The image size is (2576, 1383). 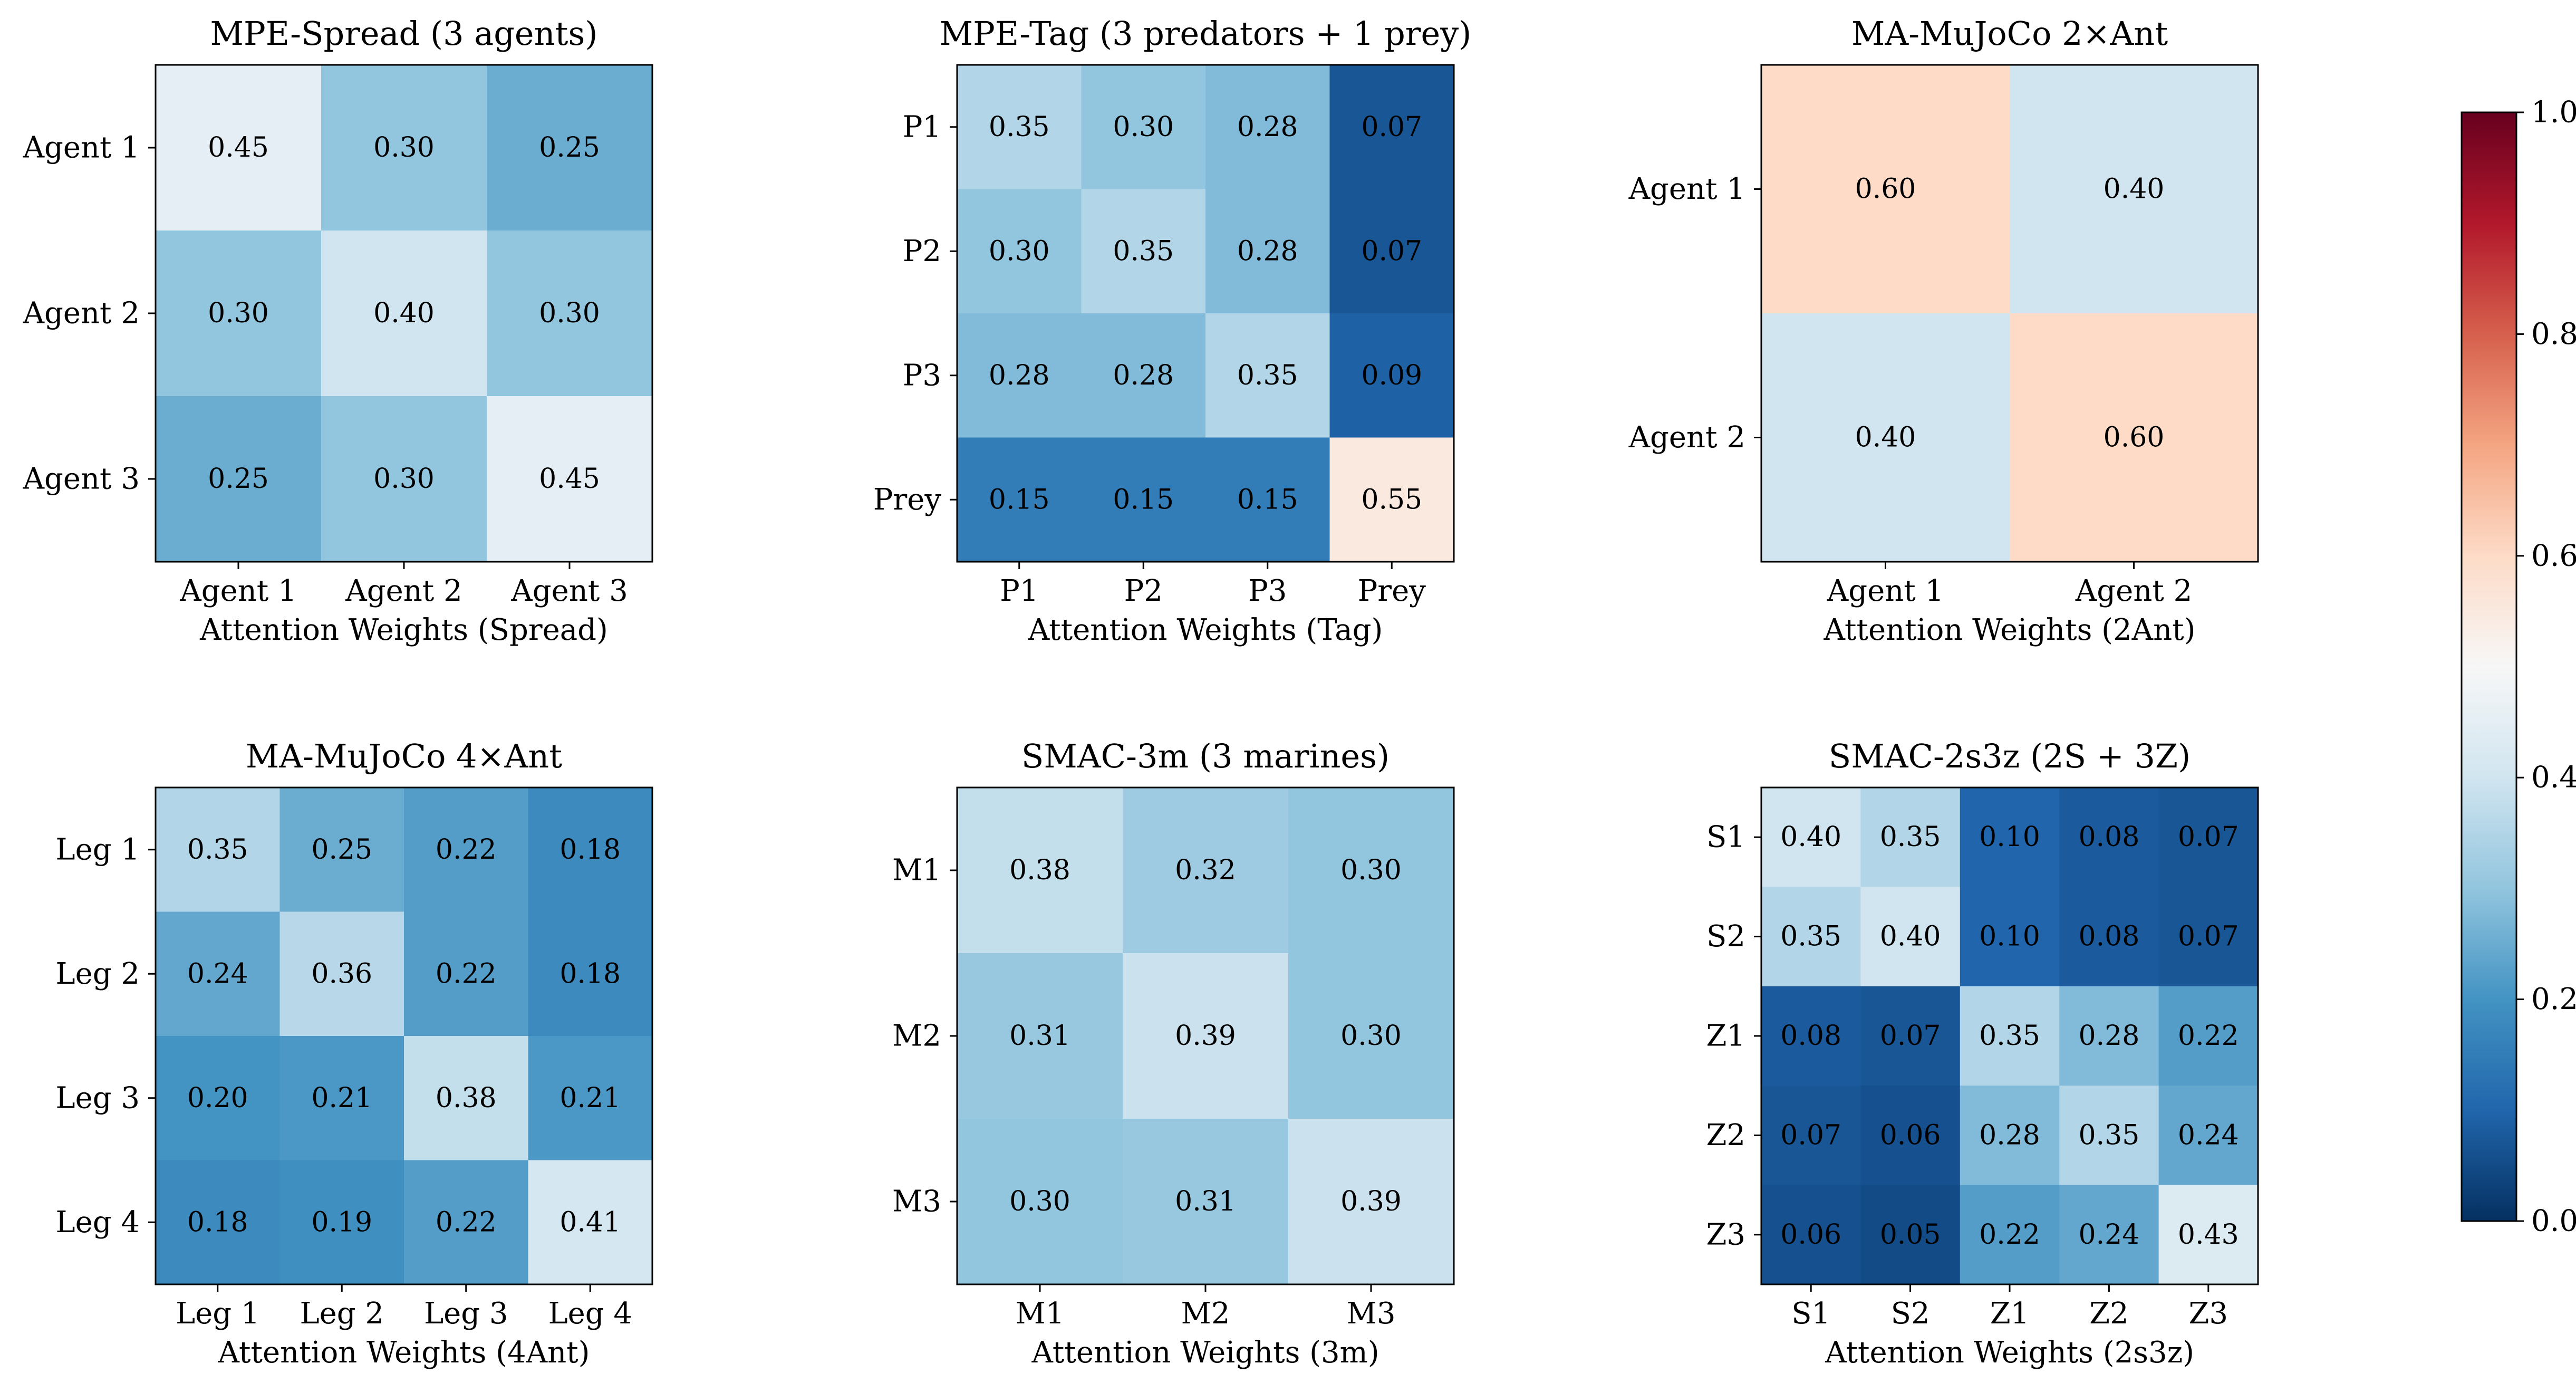 I want to click on x-tick-label: Leg 1, so click(x=218, y=1314).